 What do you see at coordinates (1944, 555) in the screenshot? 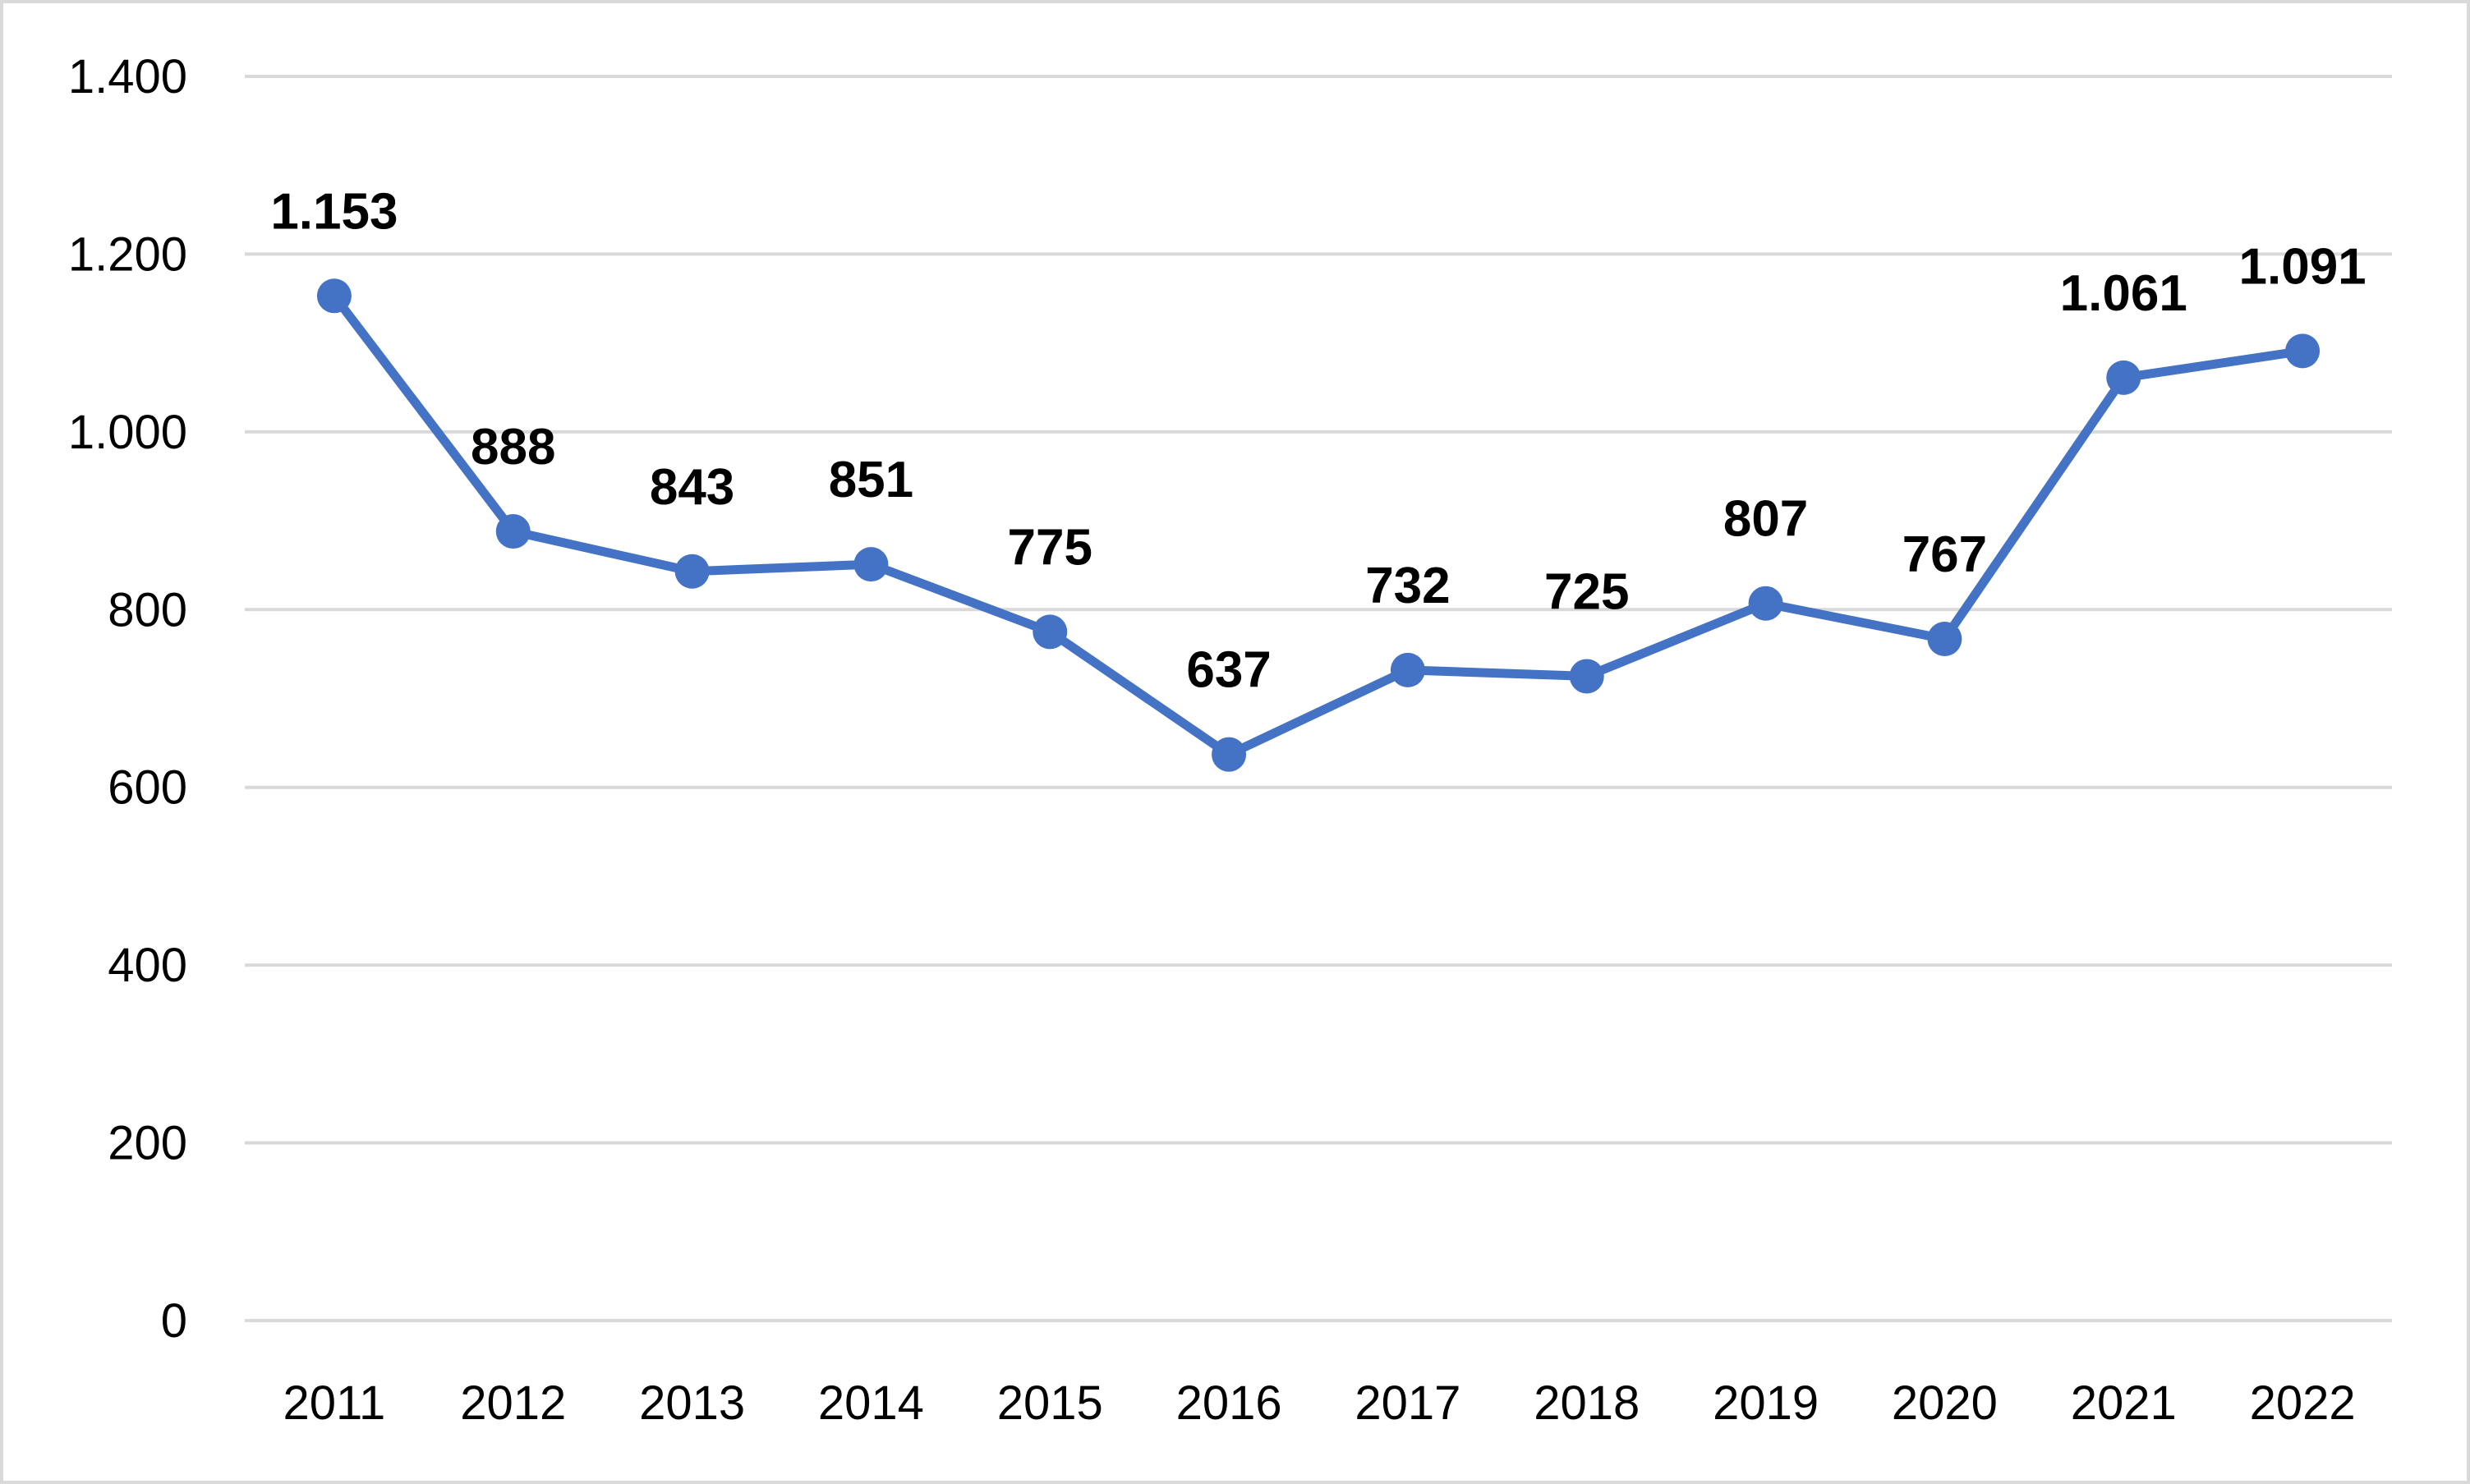
I see `data-label: 767` at bounding box center [1944, 555].